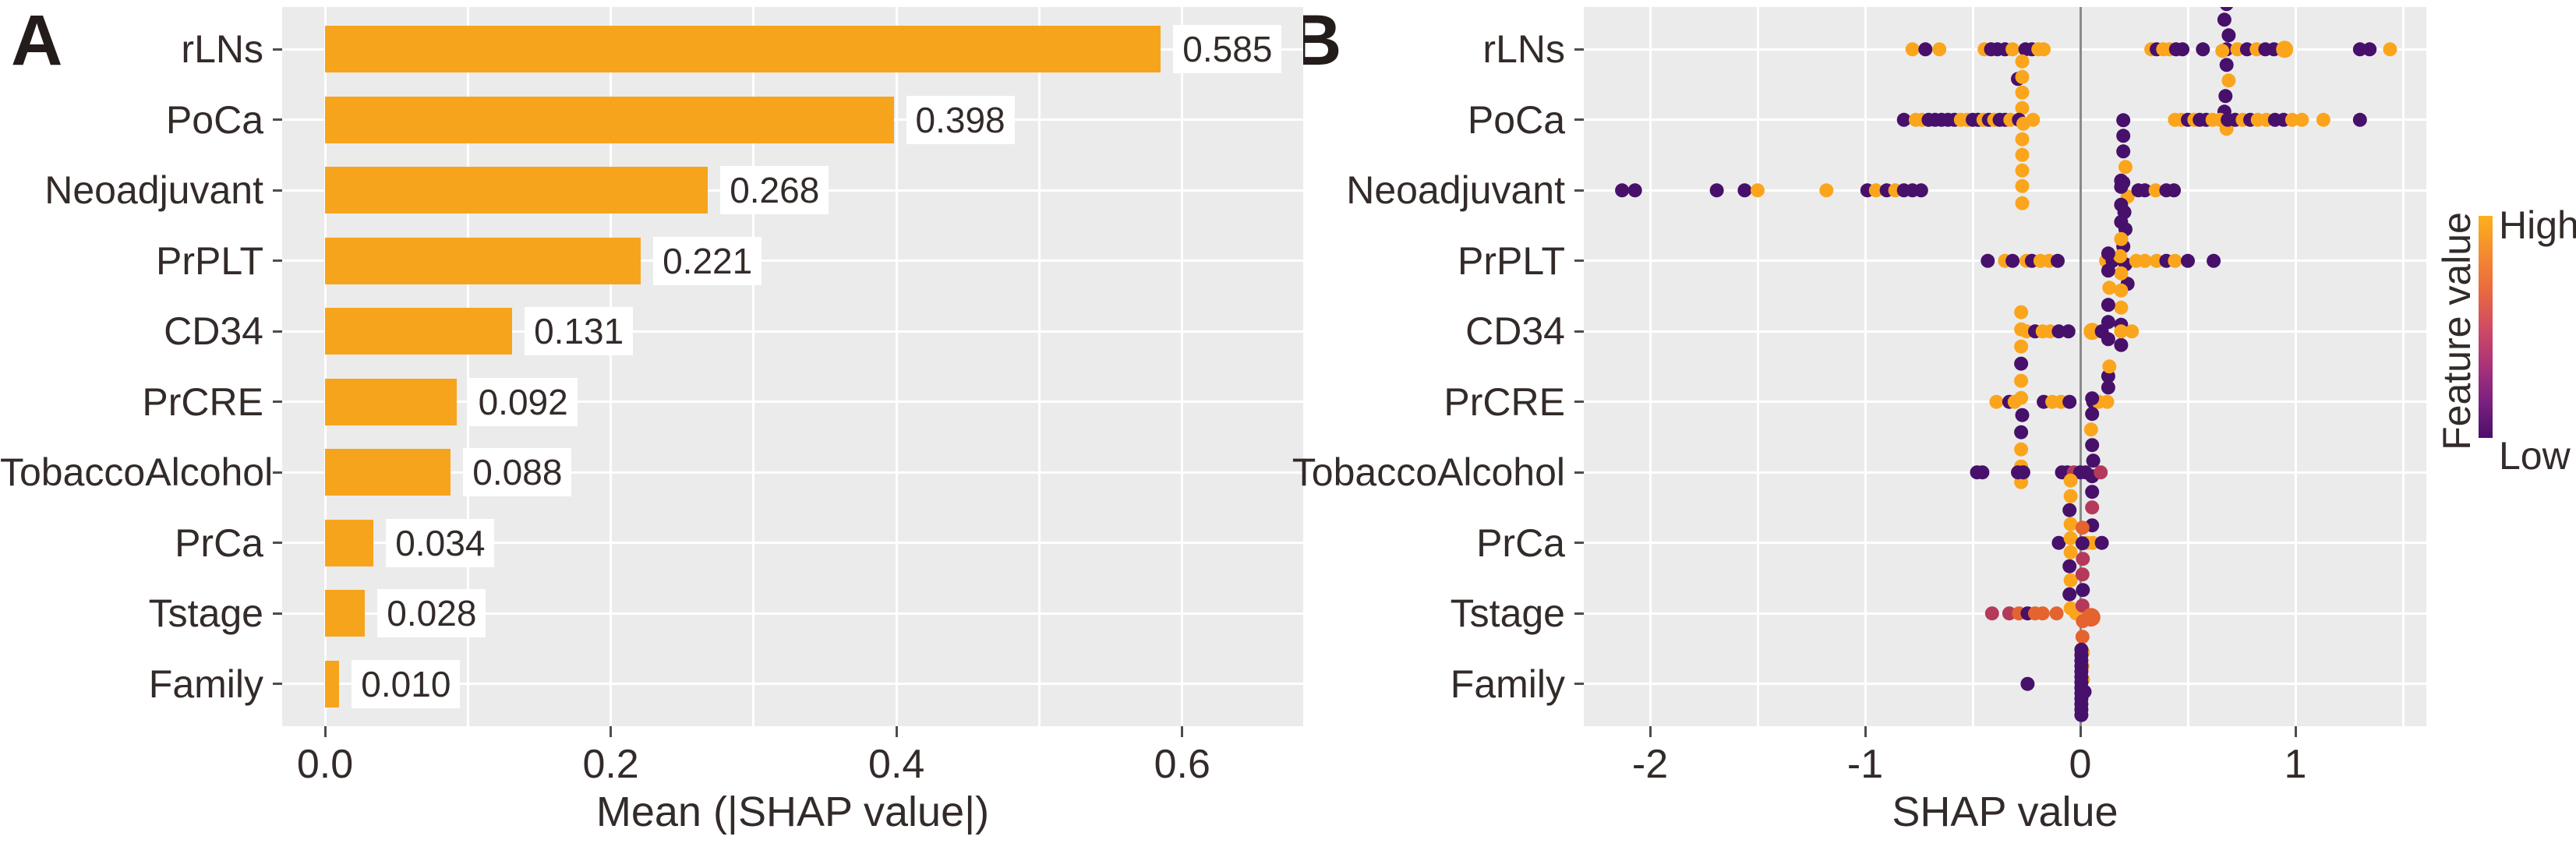 This screenshot has width=2576, height=854. Describe the element at coordinates (1507, 613) in the screenshot. I see `y-axis-label: Tstage` at that location.